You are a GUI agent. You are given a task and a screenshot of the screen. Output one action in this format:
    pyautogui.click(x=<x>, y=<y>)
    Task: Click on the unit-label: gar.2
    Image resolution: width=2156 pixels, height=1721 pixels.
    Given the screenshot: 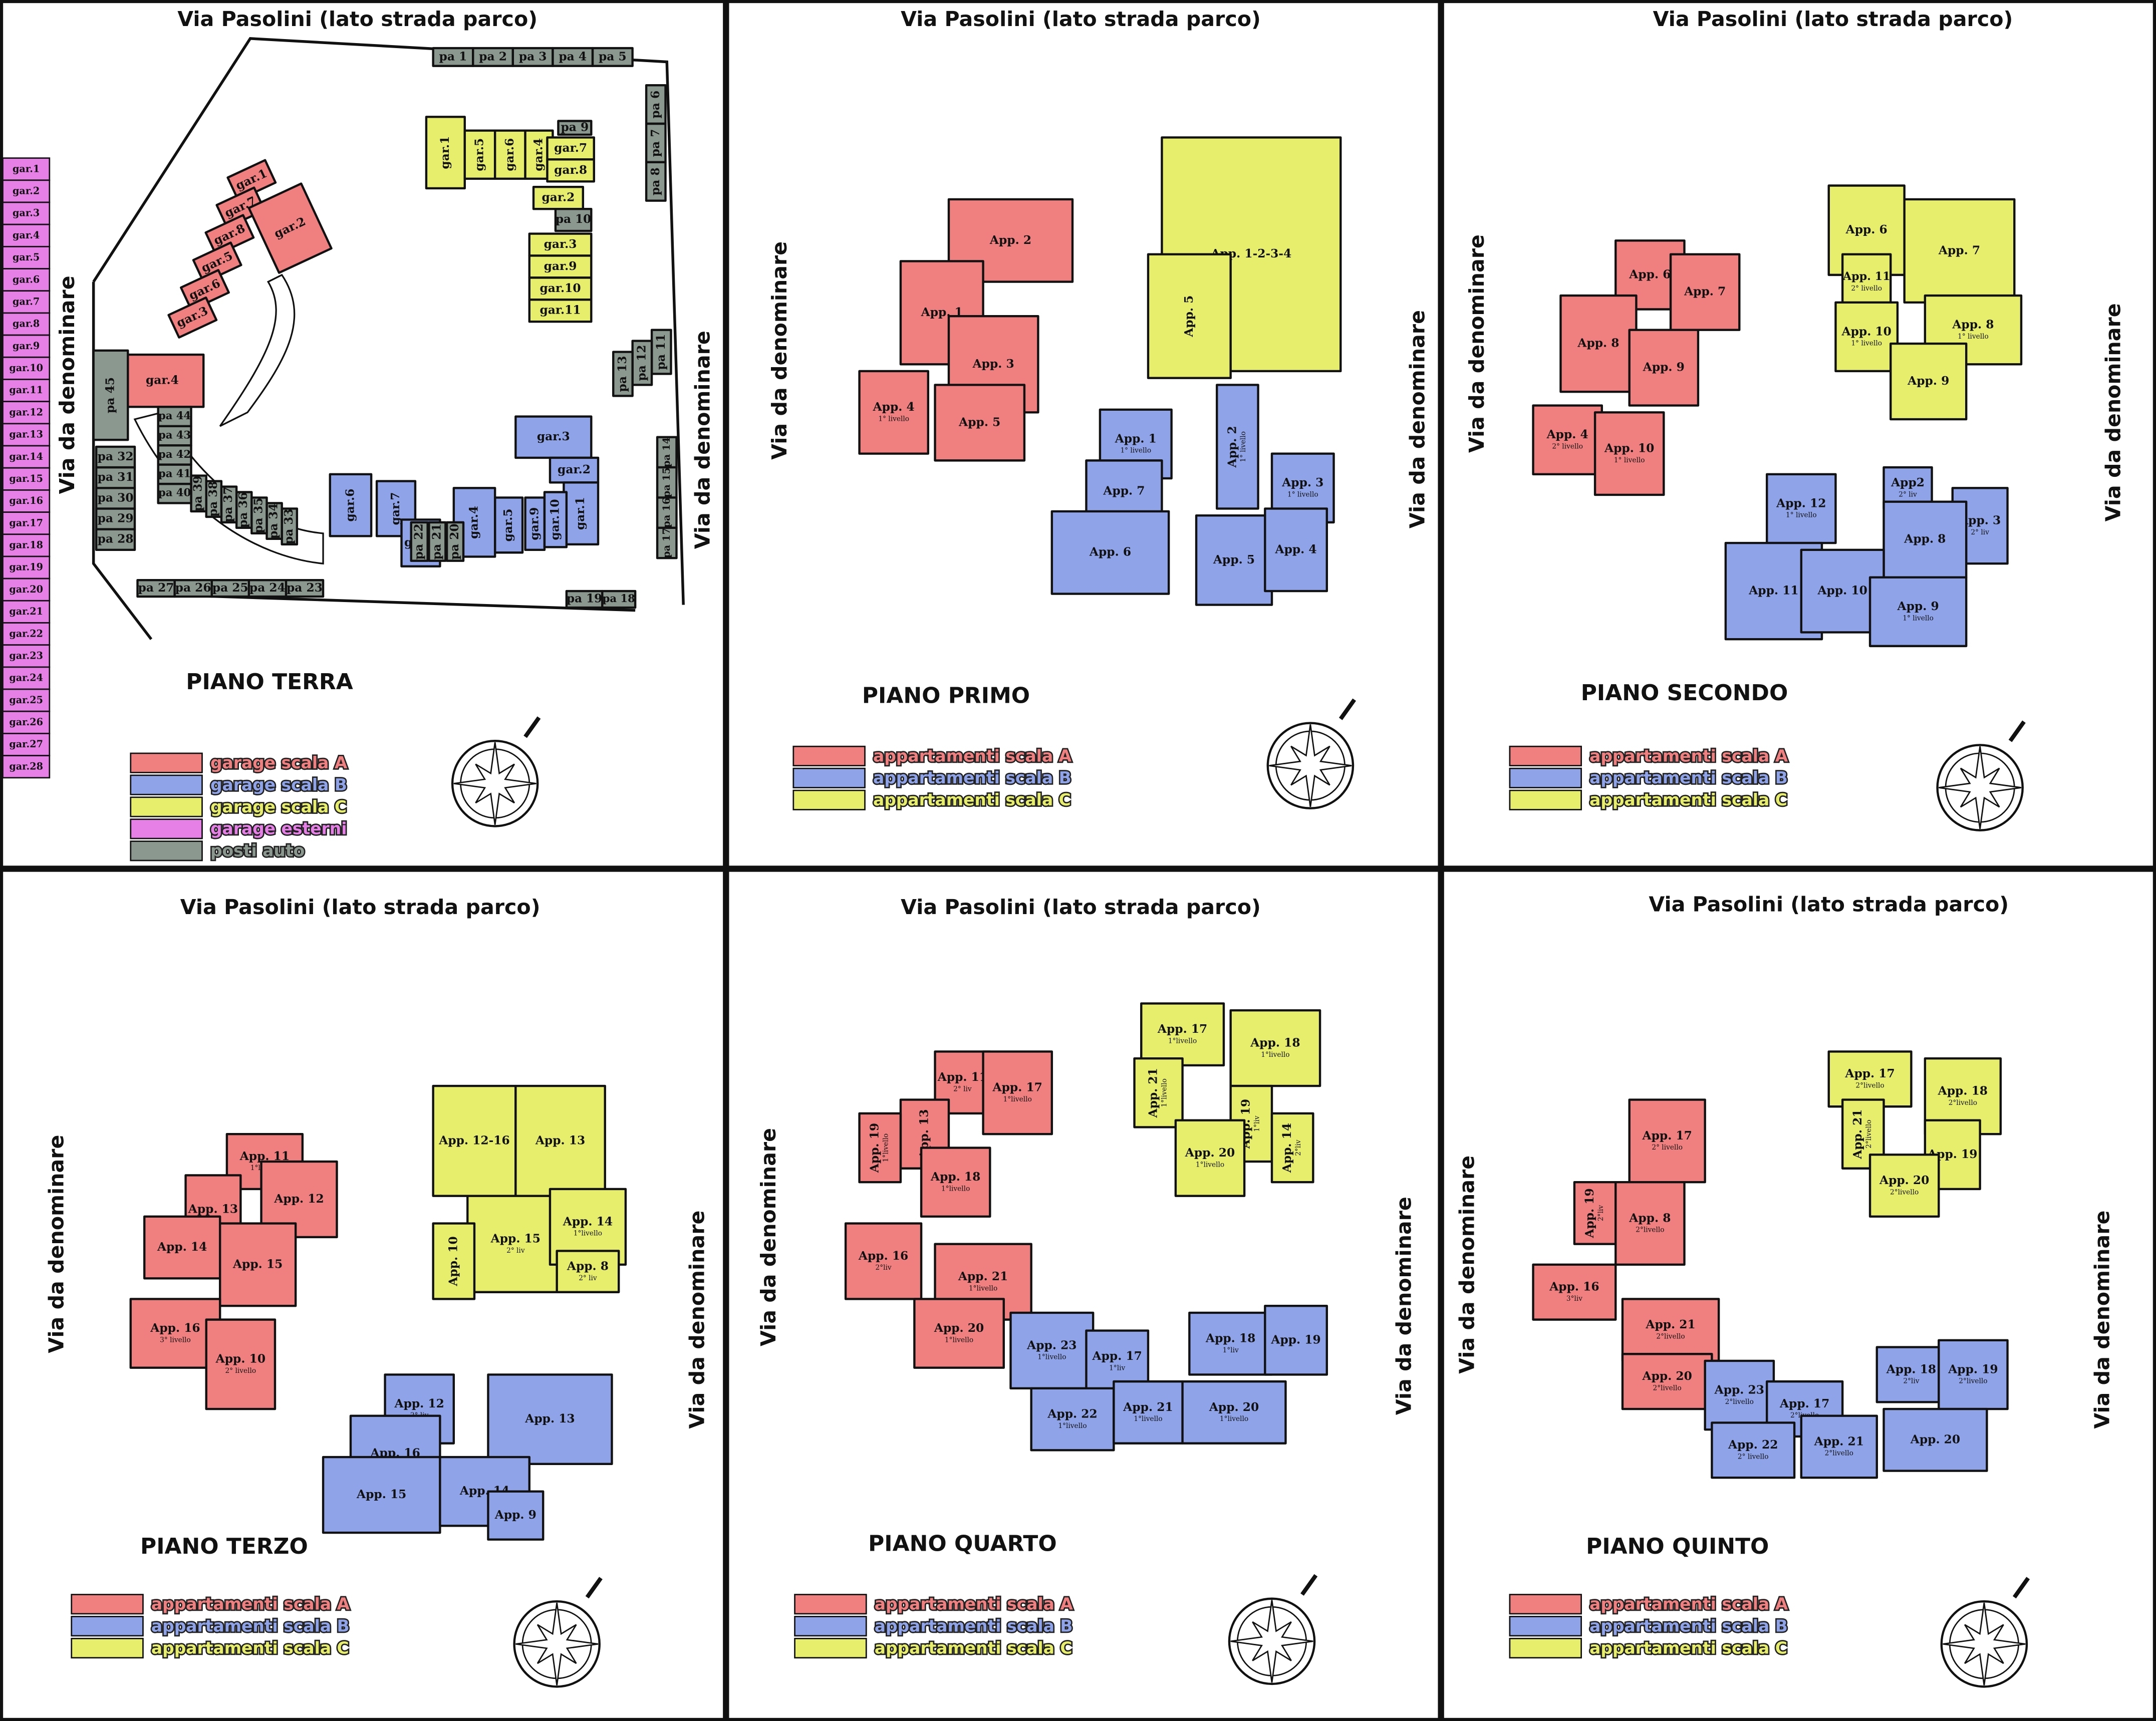 What is the action you would take?
    pyautogui.click(x=558, y=197)
    